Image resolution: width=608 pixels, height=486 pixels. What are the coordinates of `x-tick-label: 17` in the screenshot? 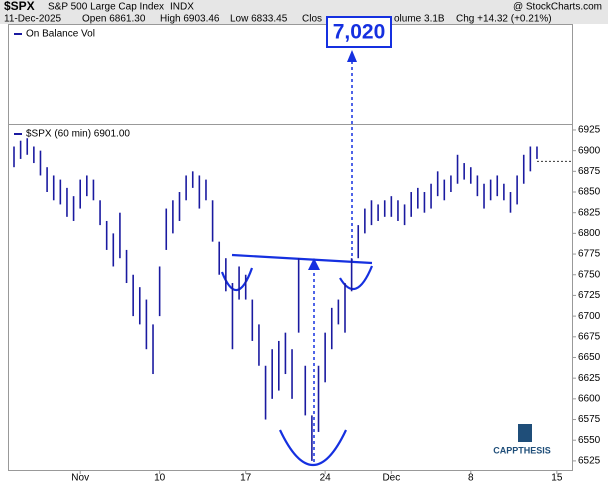 It's located at (246, 478).